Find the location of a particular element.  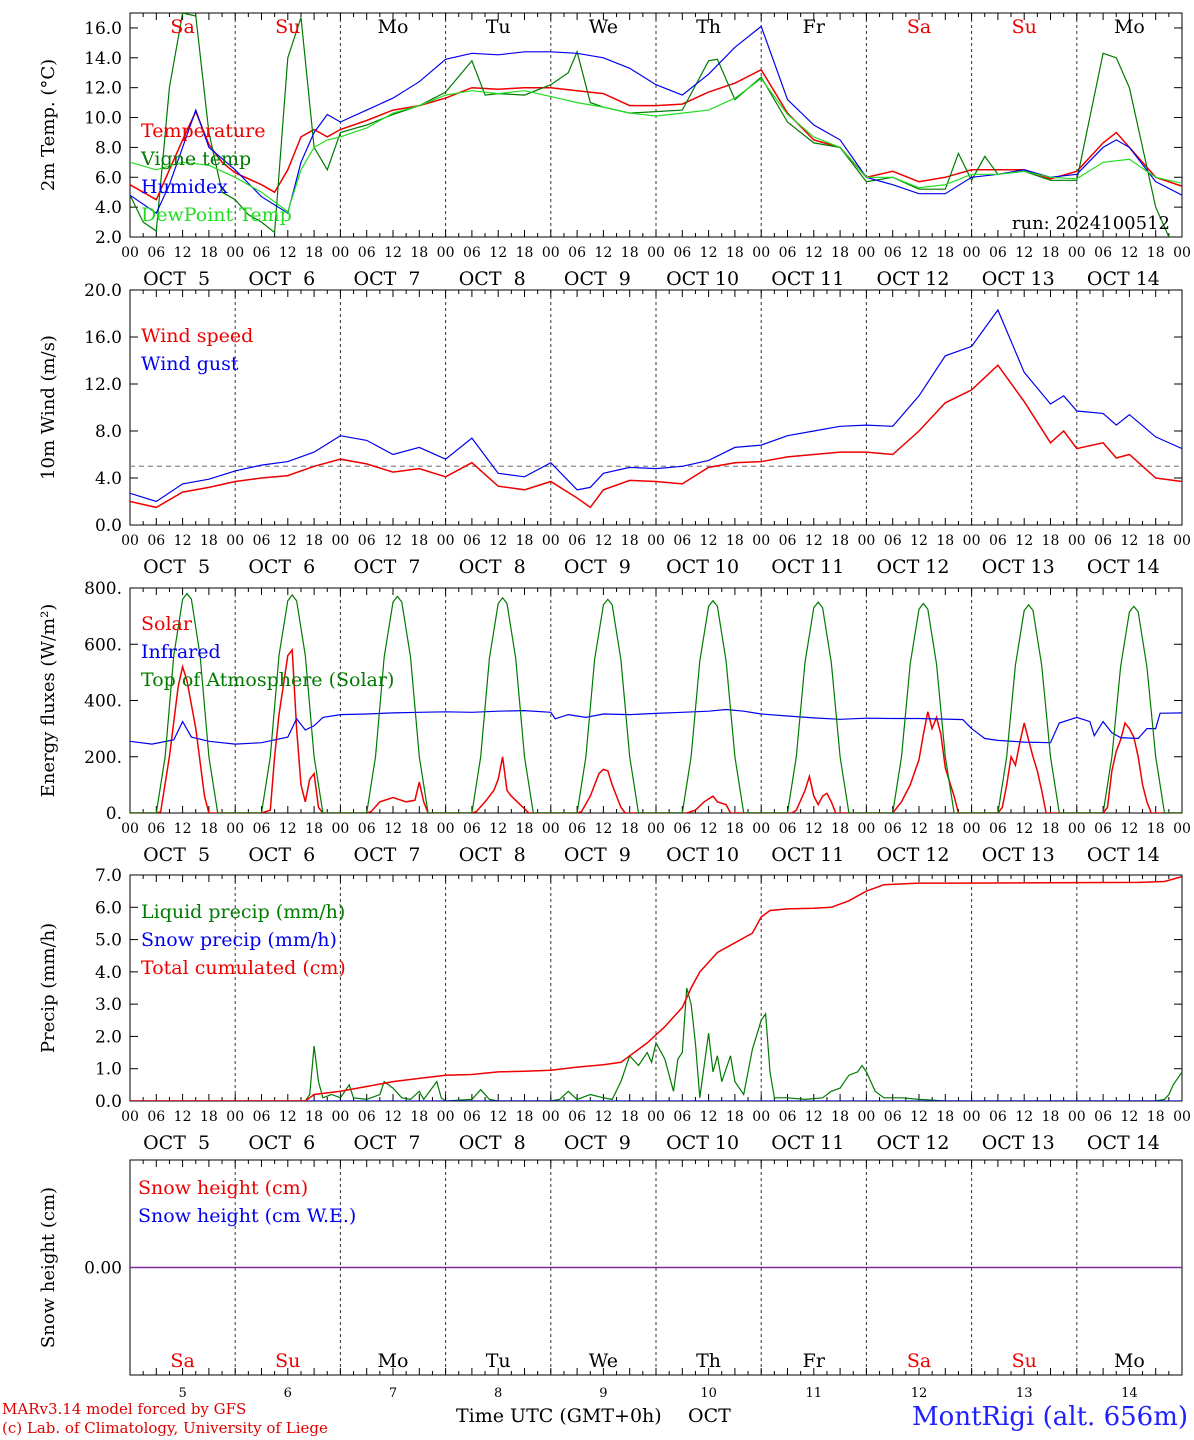

y-tick-label: 20.0 is located at coordinates (103, 291).